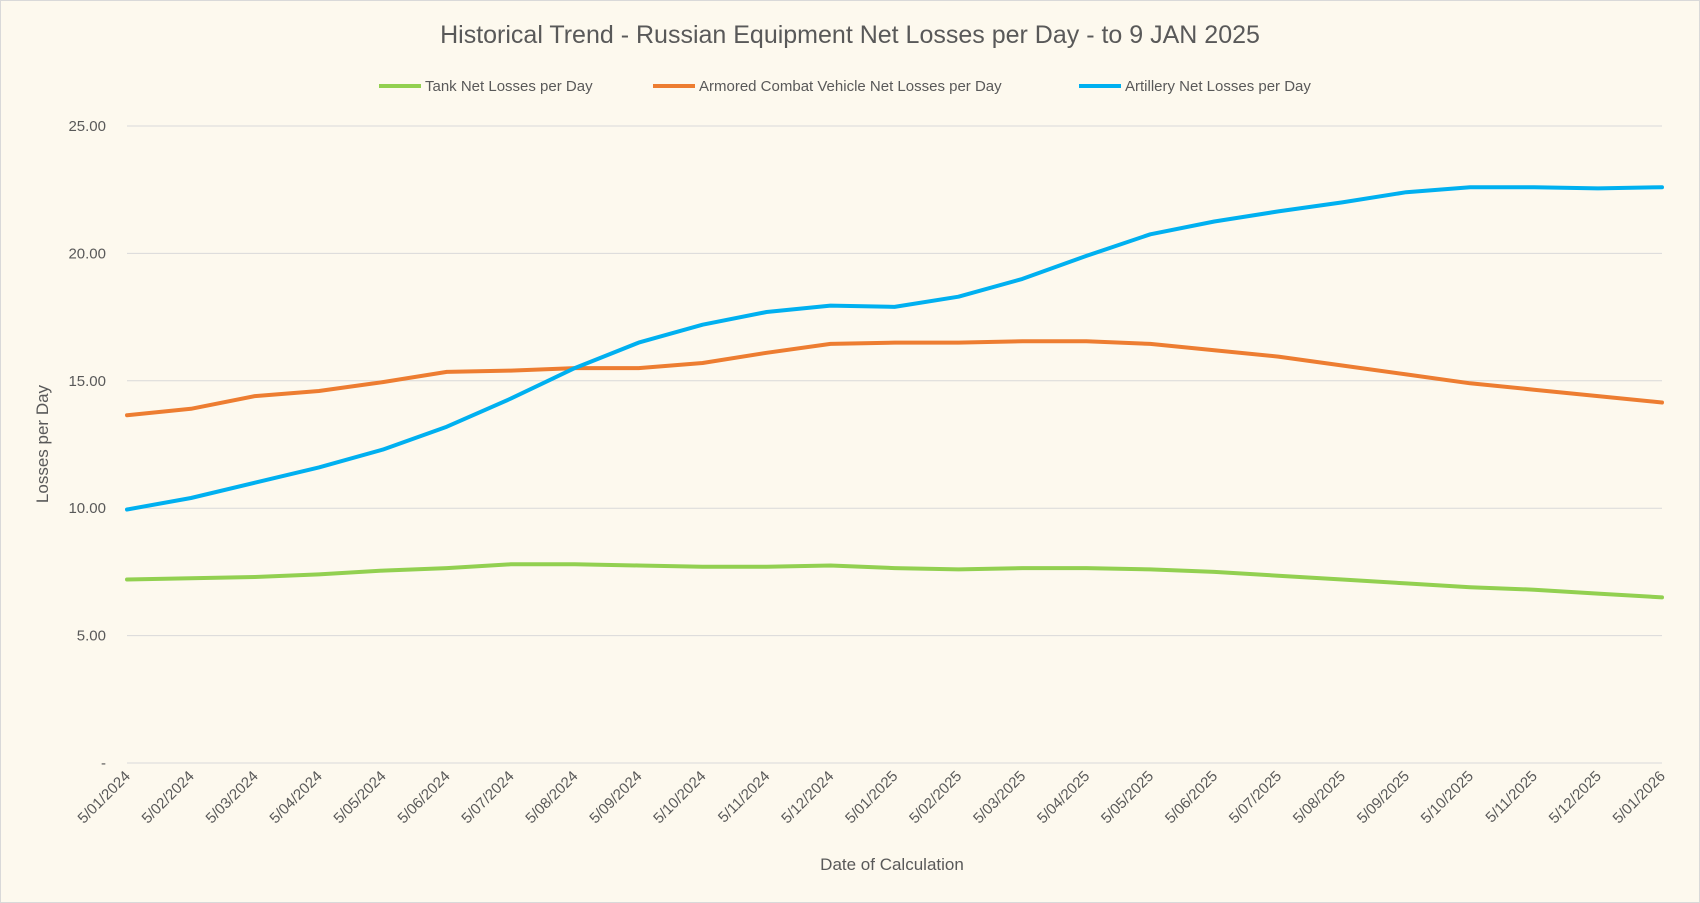  I want to click on x-tick-label: 5/09/2025, so click(1383, 797).